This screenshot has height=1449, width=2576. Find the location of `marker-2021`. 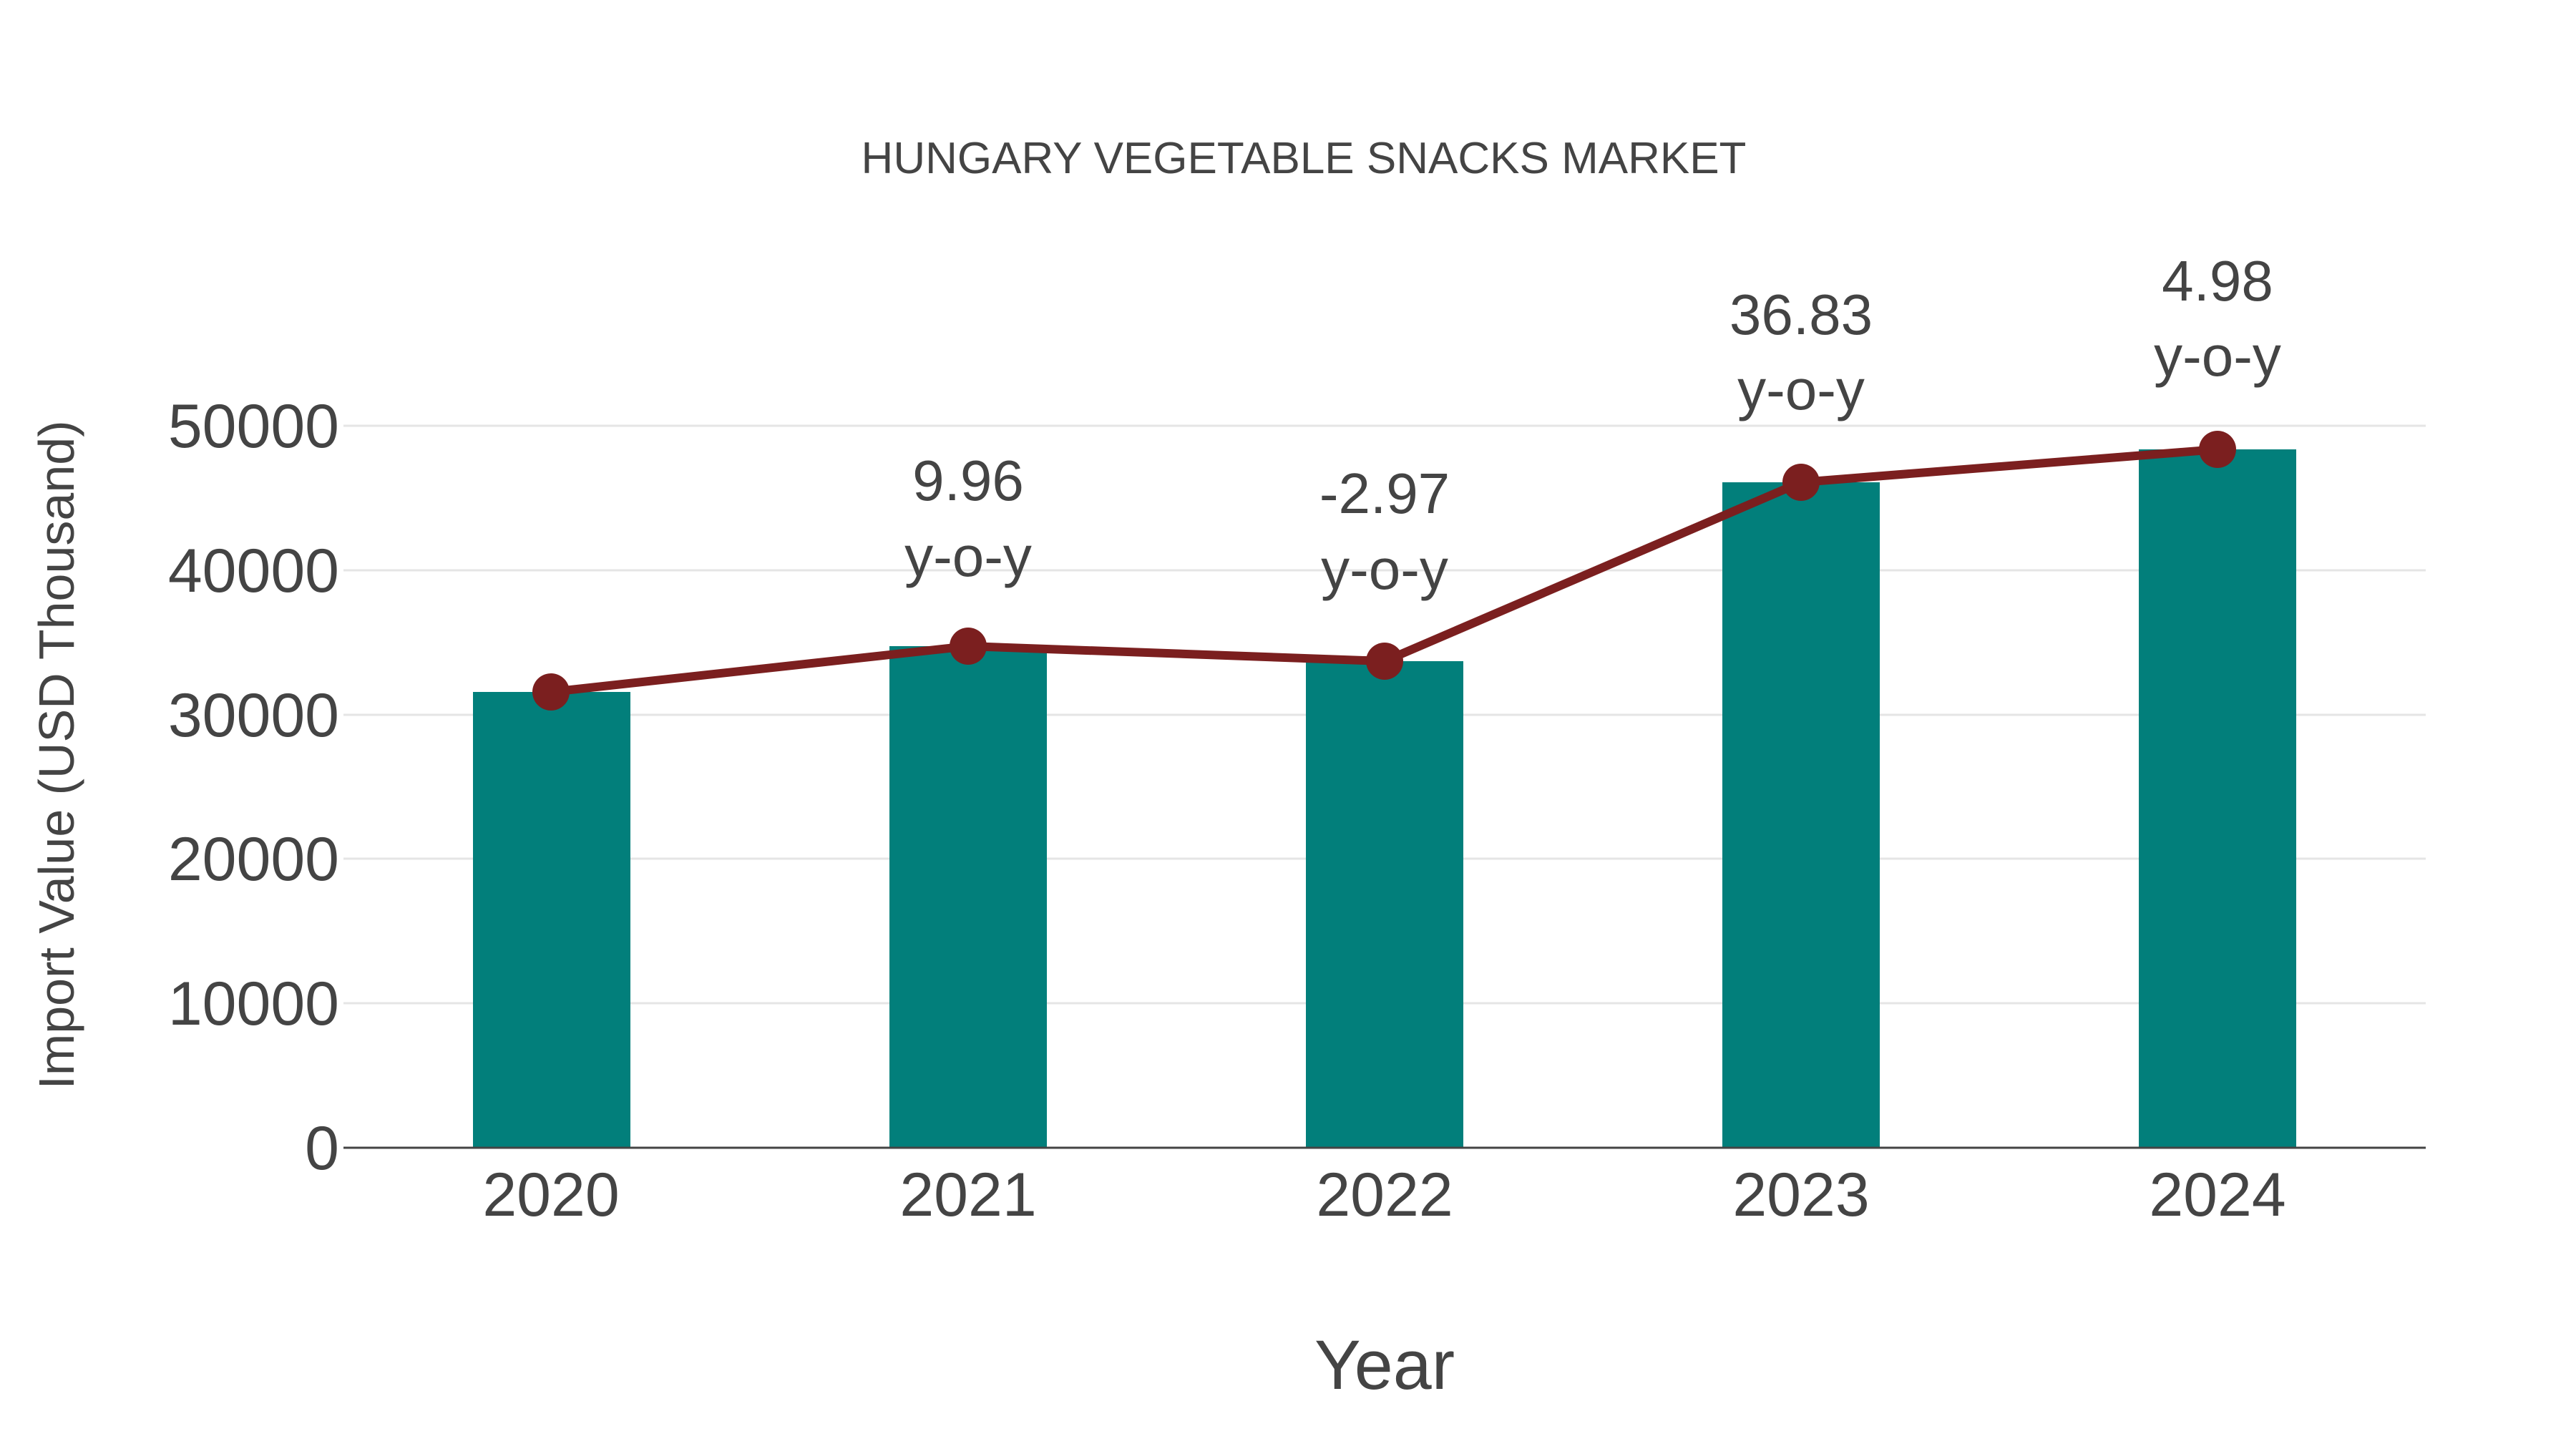

marker-2021 is located at coordinates (968, 646).